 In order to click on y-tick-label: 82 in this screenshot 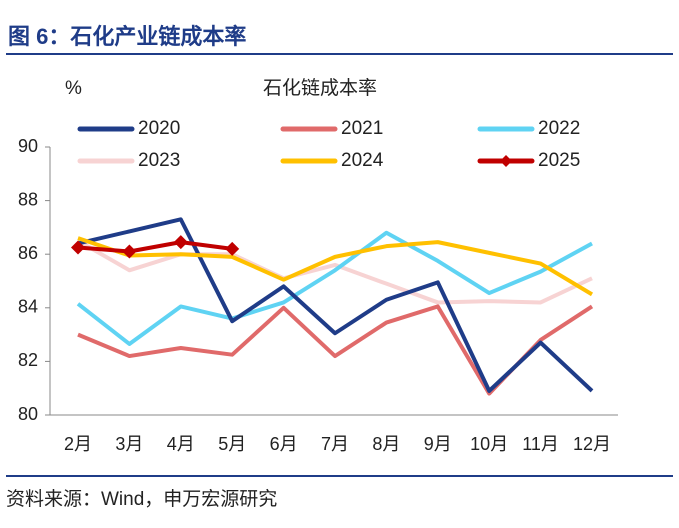, I will do `click(28, 360)`.